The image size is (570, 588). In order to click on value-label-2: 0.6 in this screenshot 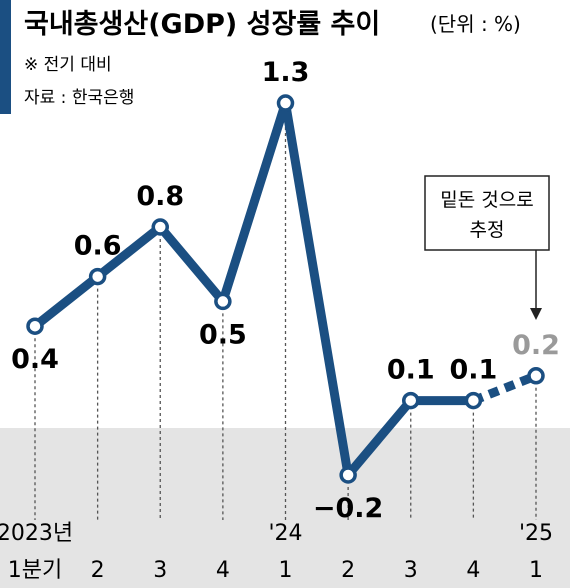, I will do `click(98, 246)`.